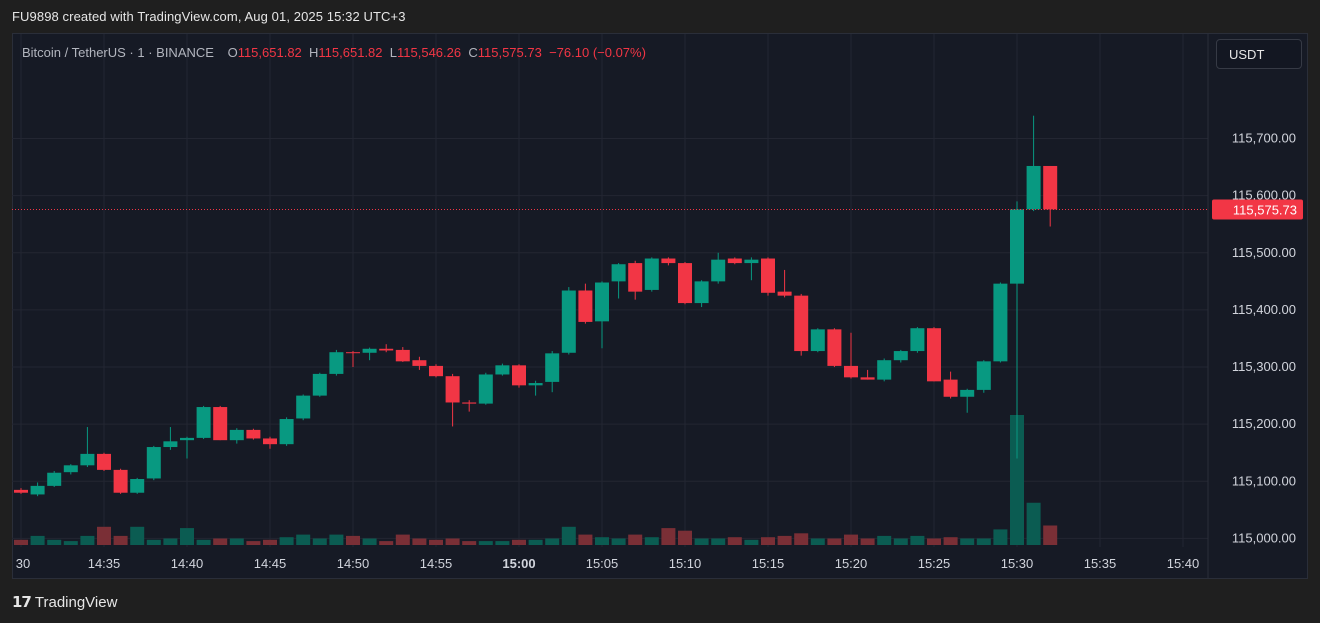 The image size is (1320, 623). Describe the element at coordinates (118, 52) in the screenshot. I see `symbol-title: Bitcoin / TetherUS · 1 · BINANCE` at that location.